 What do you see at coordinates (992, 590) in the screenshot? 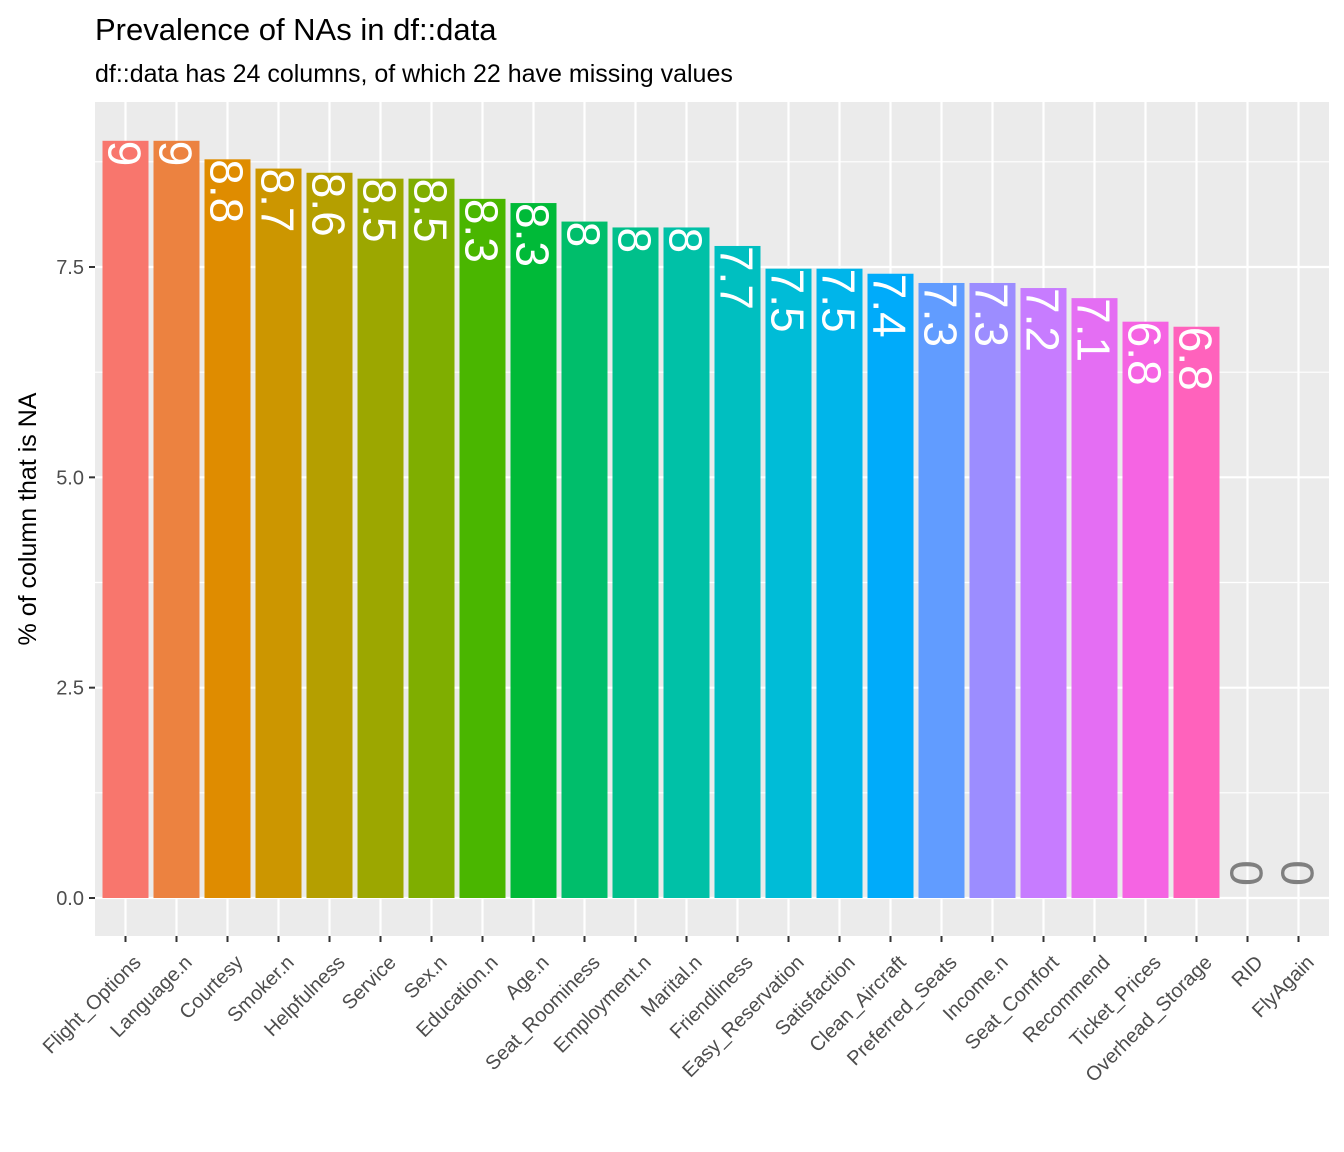
I see `bar-Income.n` at bounding box center [992, 590].